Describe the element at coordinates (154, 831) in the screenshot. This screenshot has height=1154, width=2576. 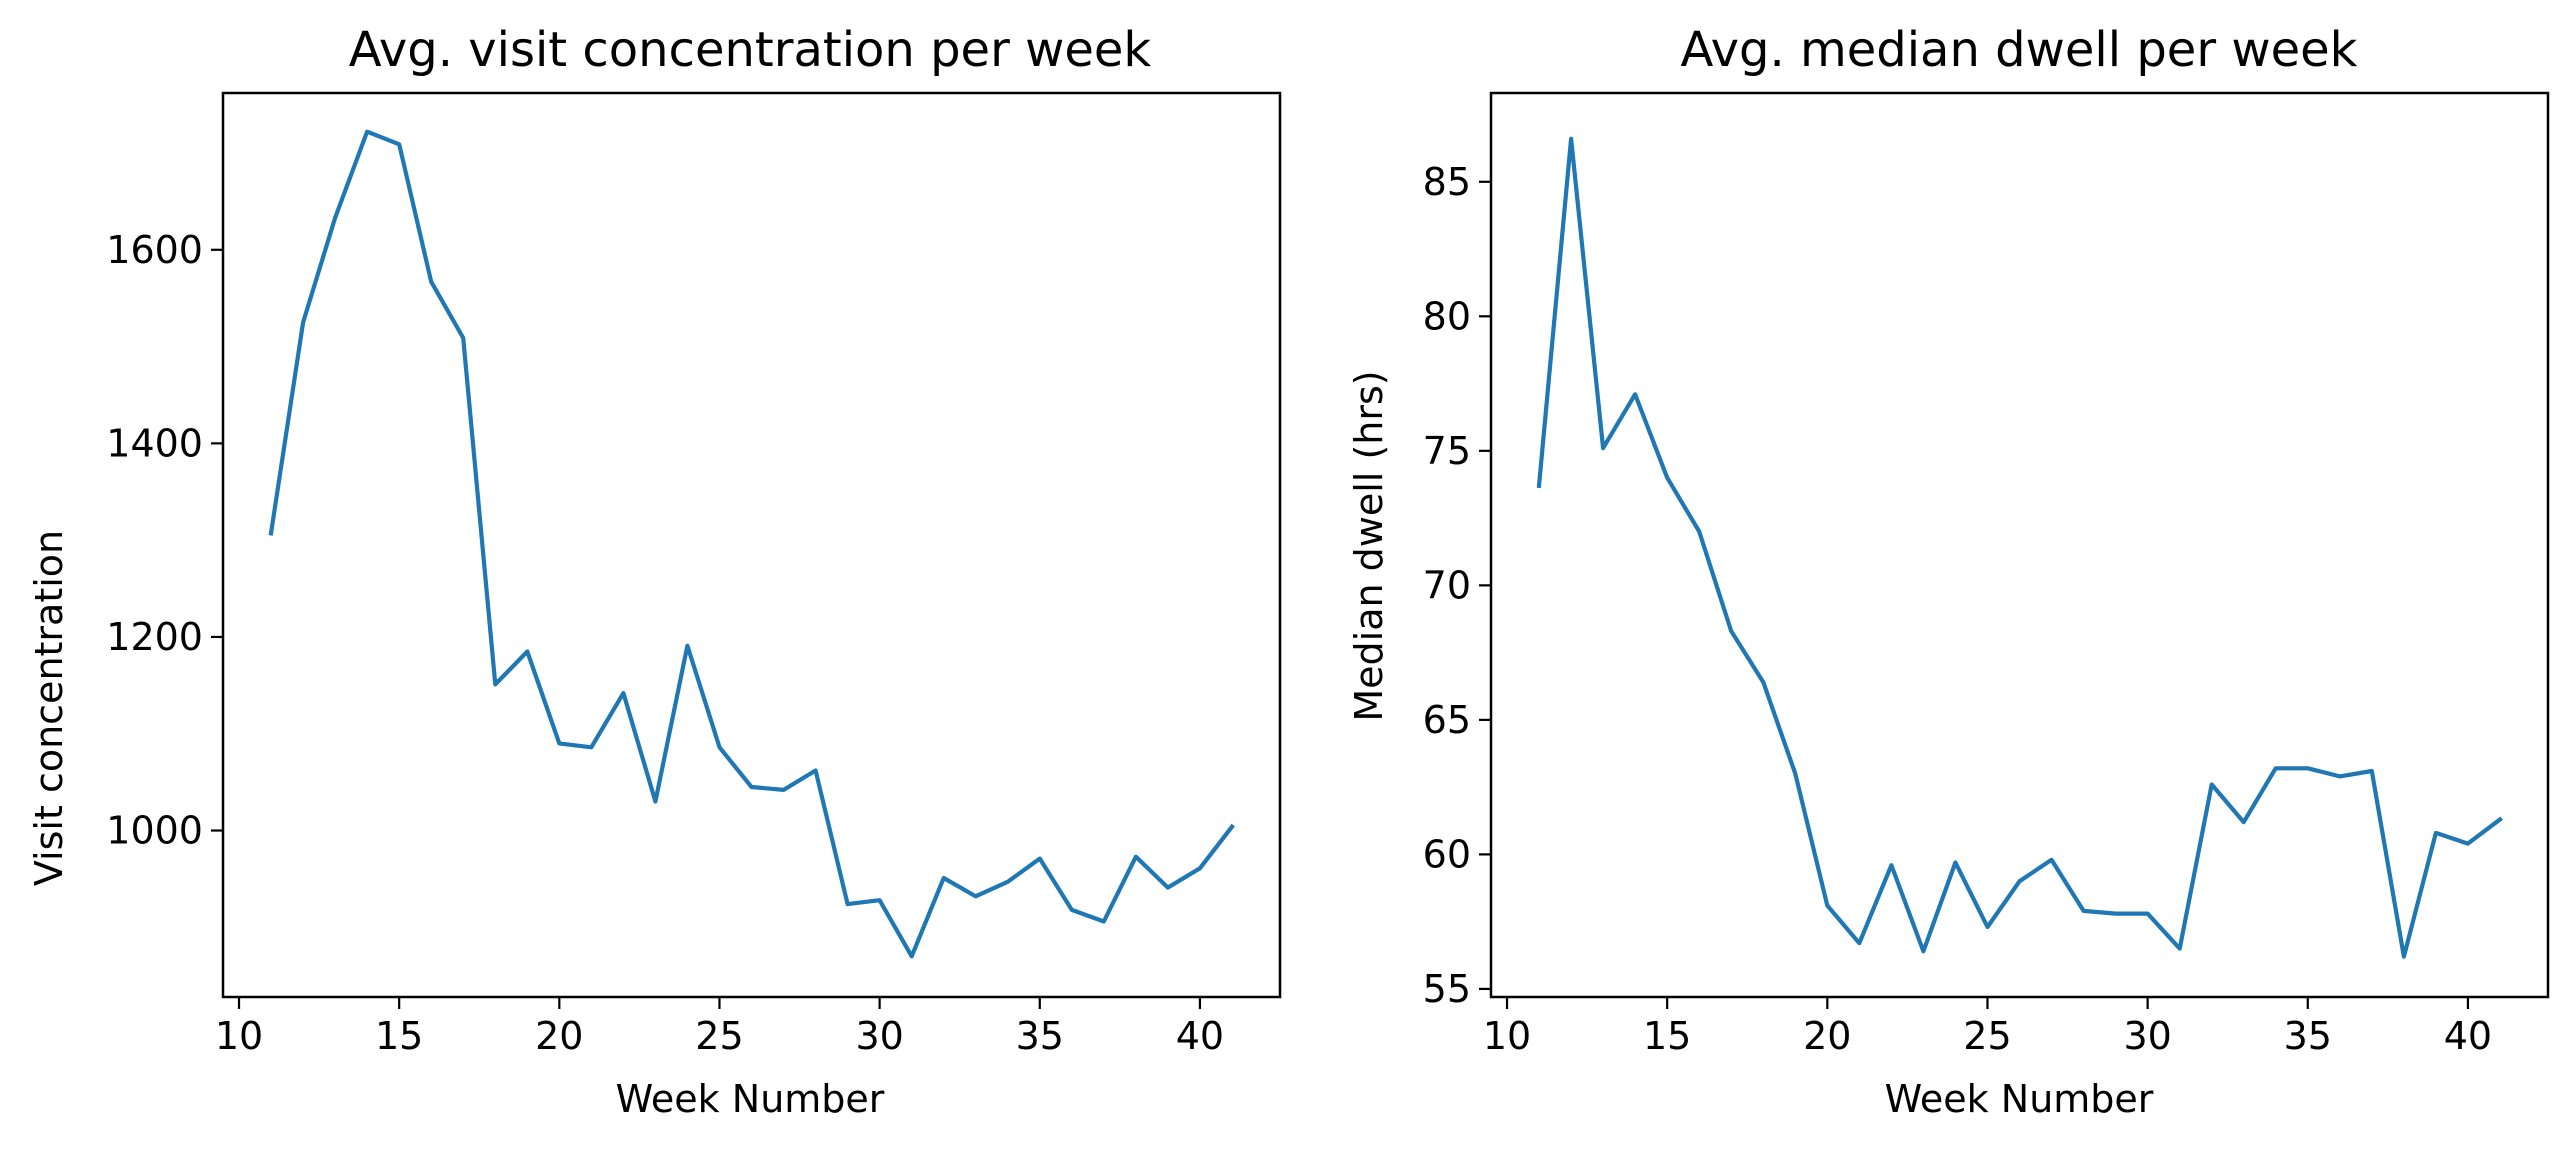
I see `y-tick-label: 1000` at that location.